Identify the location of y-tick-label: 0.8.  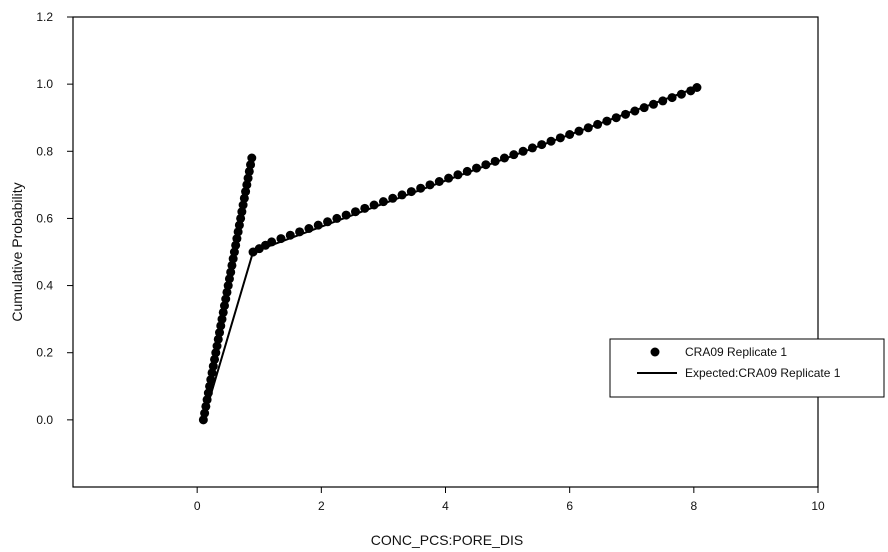
(44, 151).